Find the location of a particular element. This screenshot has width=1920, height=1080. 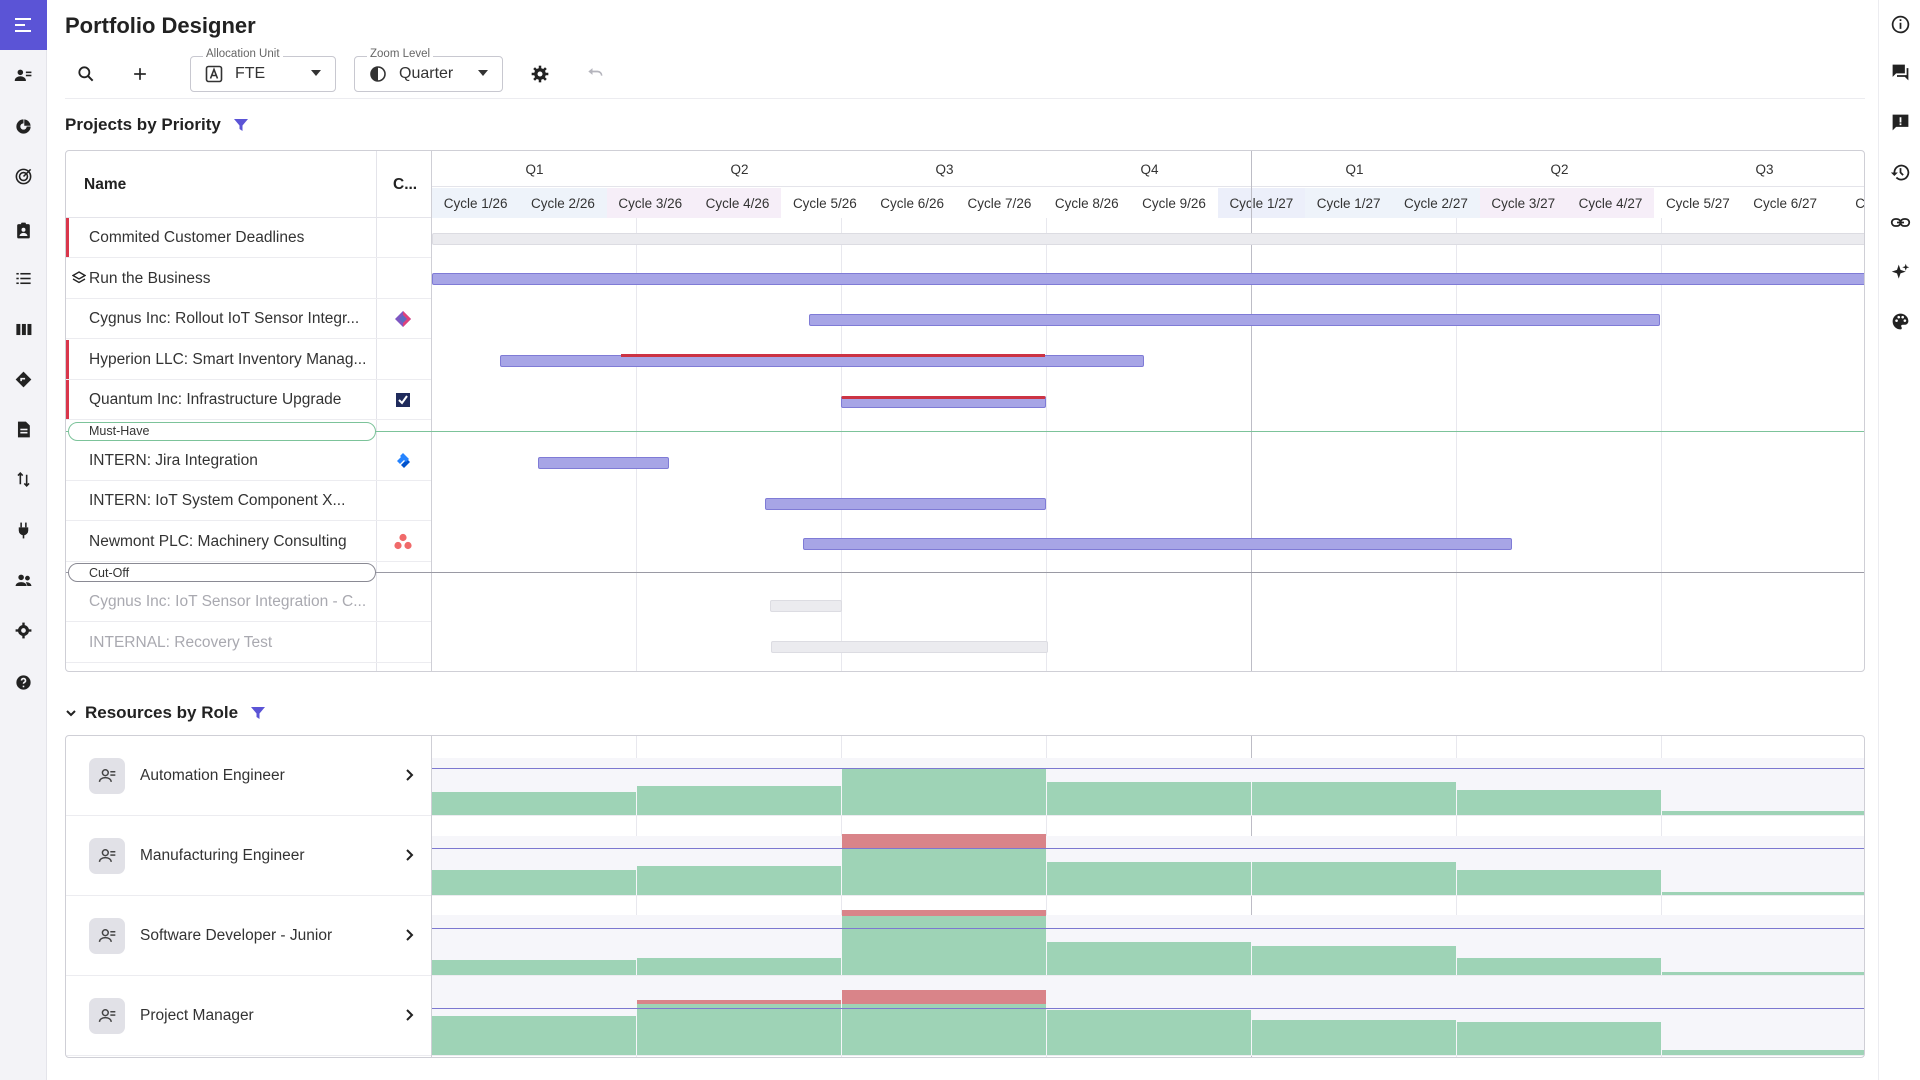

resource-row-header: Project Manager is located at coordinates (248, 1016).